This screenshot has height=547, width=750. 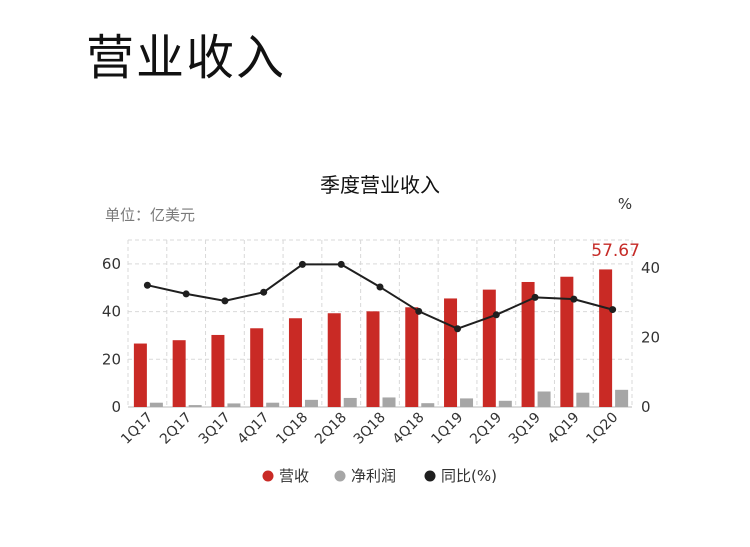 I want to click on y-tick-label: 40, so click(x=111, y=312).